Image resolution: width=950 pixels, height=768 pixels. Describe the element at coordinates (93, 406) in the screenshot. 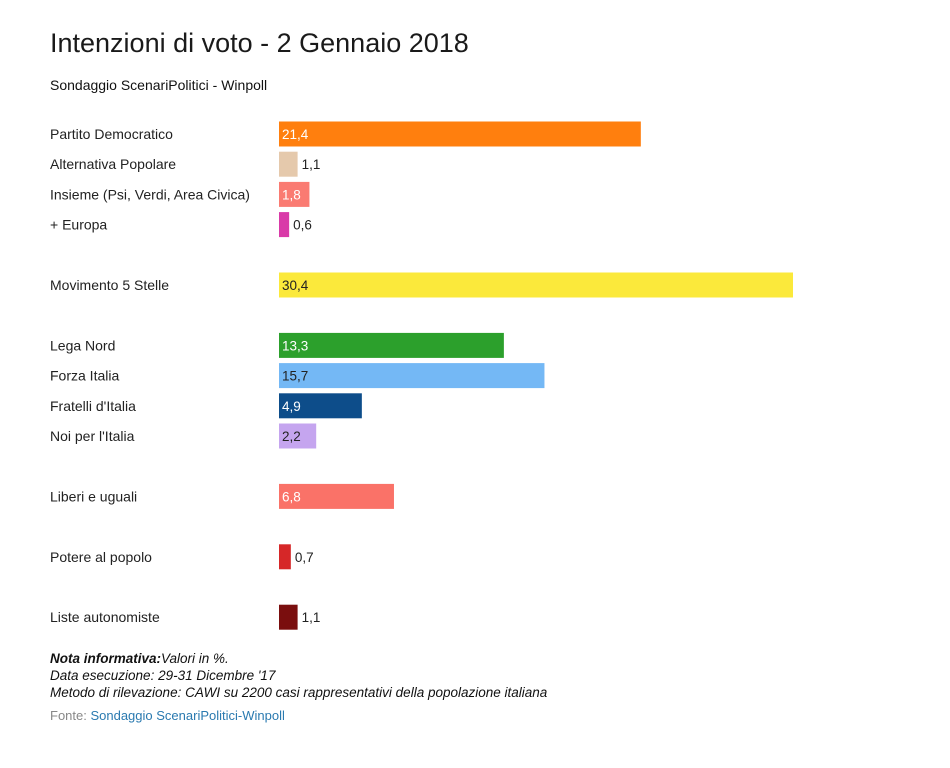

I see `category-label: Fratelli d'Italia` at that location.